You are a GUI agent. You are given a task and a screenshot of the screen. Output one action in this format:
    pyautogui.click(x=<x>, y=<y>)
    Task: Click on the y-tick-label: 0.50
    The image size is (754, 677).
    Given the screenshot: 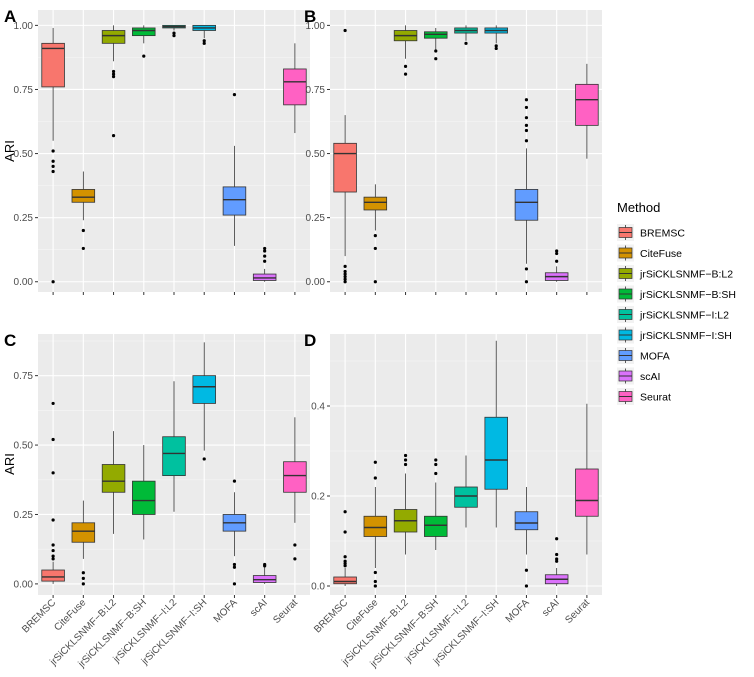 What is the action you would take?
    pyautogui.click(x=316, y=154)
    